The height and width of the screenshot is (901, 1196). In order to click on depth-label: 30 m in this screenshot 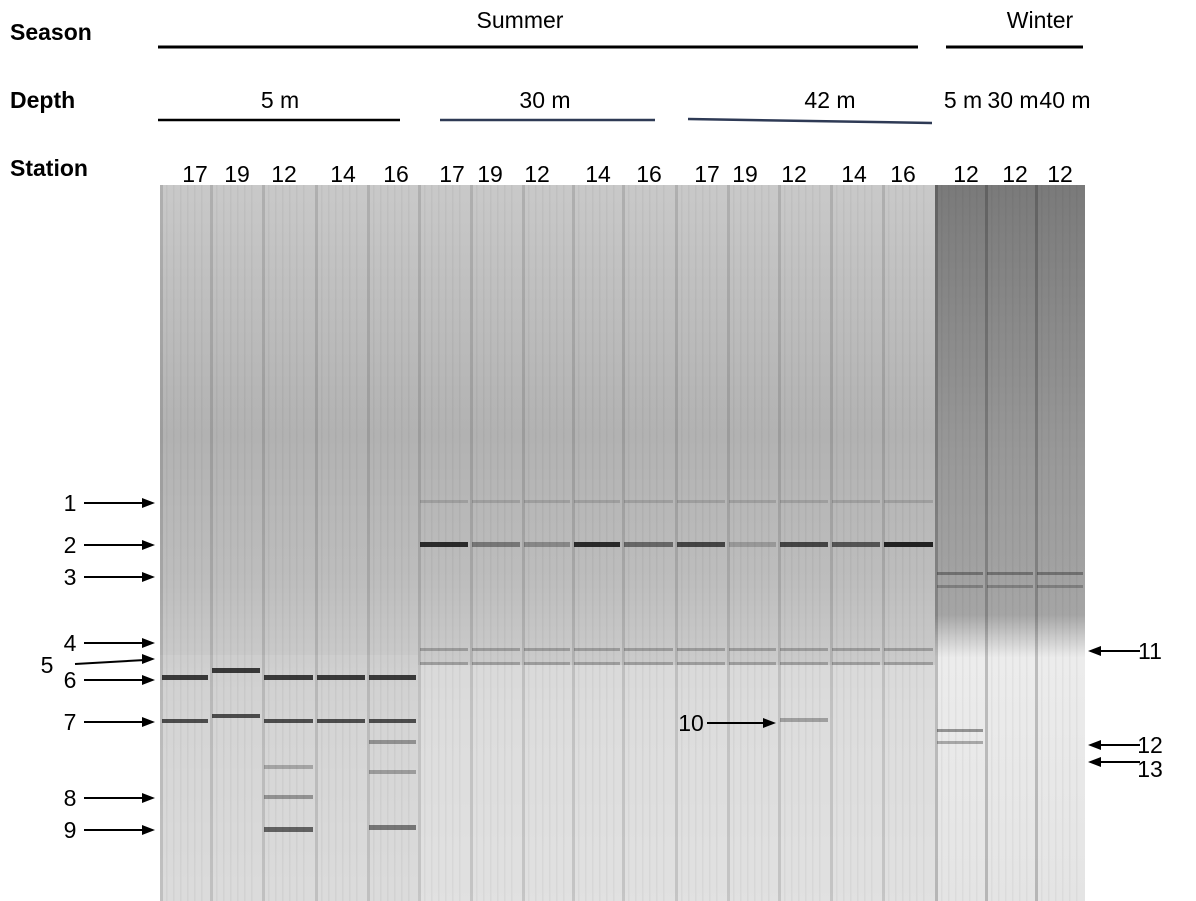, I will do `click(544, 100)`.